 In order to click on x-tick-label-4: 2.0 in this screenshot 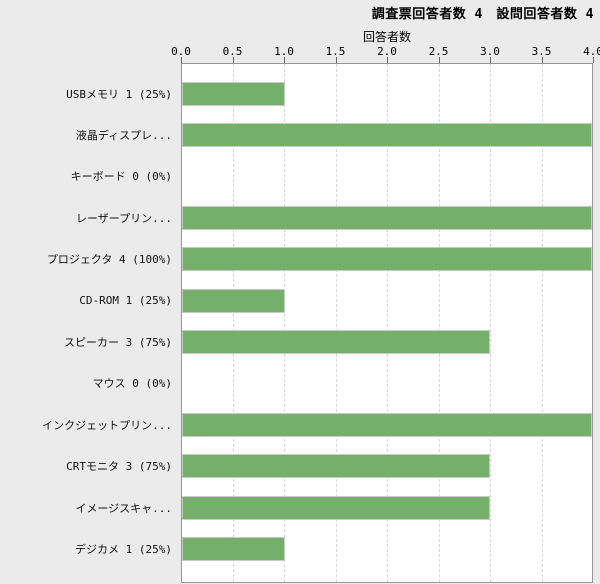, I will do `click(387, 51)`.